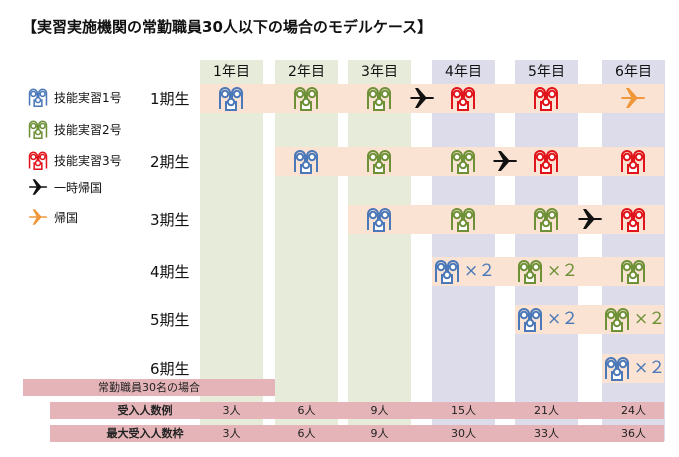 The height and width of the screenshot is (457, 679). I want to click on legend-label: 技能実習1号, so click(88, 97).